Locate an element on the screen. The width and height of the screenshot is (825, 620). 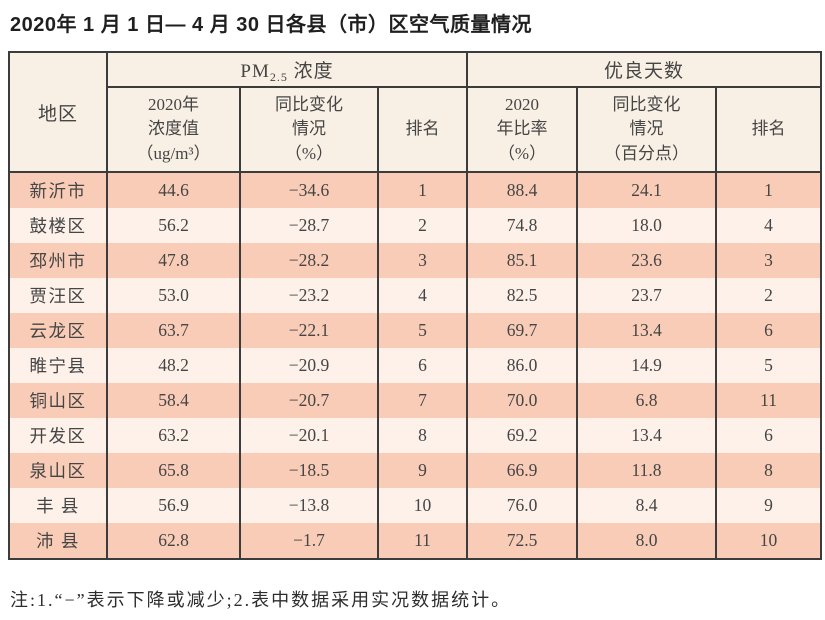
table-row: 邳州市 47.8 −28.2 3 85.1 23.6 3 is located at coordinates (415, 260).